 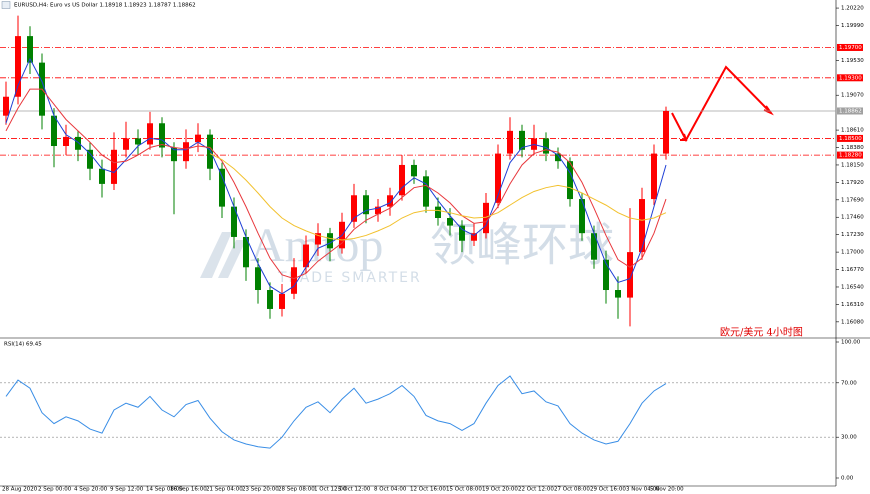 What do you see at coordinates (852, 61) in the screenshot?
I see `y-tick-label: 1.19530` at bounding box center [852, 61].